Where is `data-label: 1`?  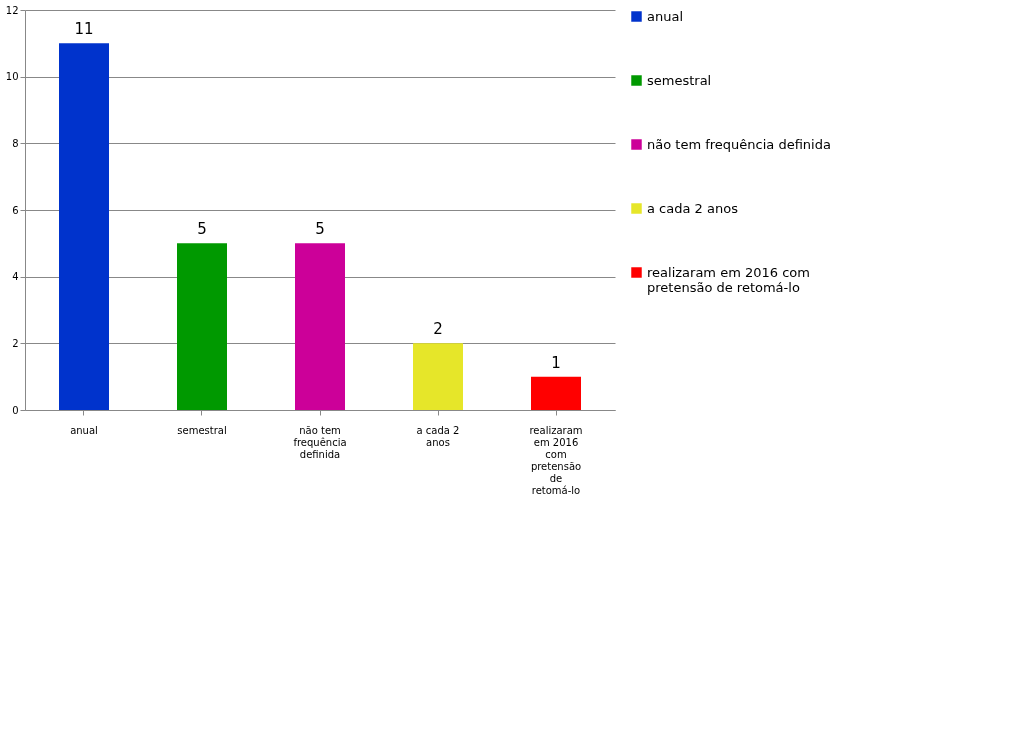 data-label: 1 is located at coordinates (556, 362).